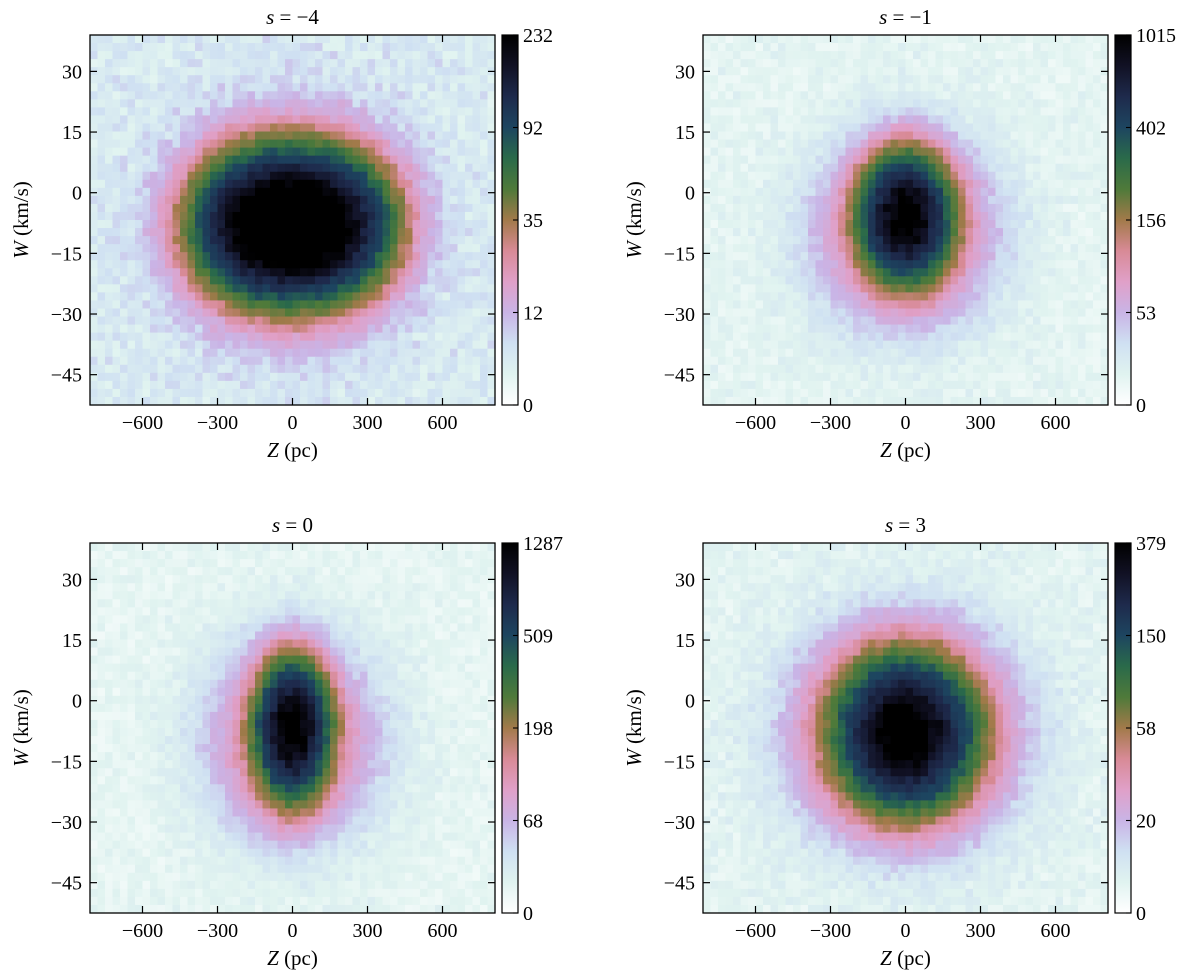  Describe the element at coordinates (292, 17) in the screenshot. I see `panel-title: s = −4` at that location.